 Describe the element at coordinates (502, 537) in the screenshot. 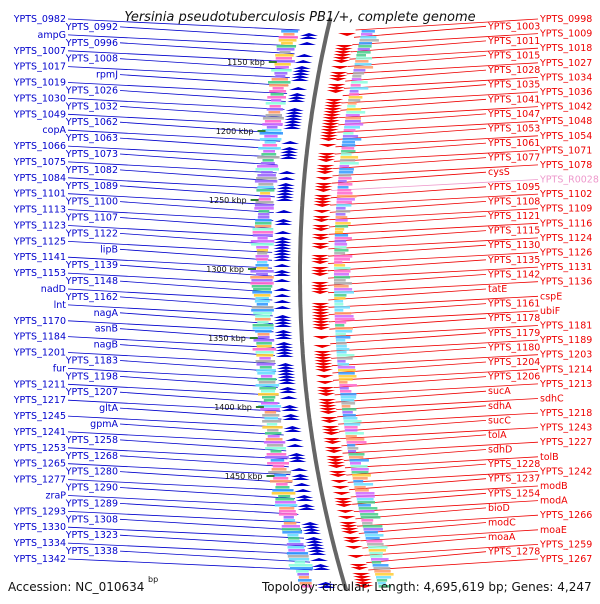

I see `right-gene-label: moaA` at that location.